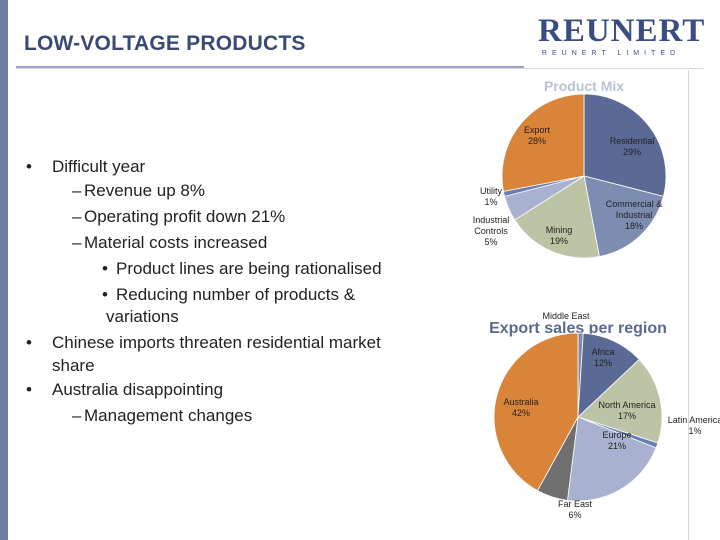 Image resolution: width=720 pixels, height=540 pixels. Describe the element at coordinates (634, 215) in the screenshot. I see `label-commercial-industrial: Commercial & Industrial 18%` at that location.